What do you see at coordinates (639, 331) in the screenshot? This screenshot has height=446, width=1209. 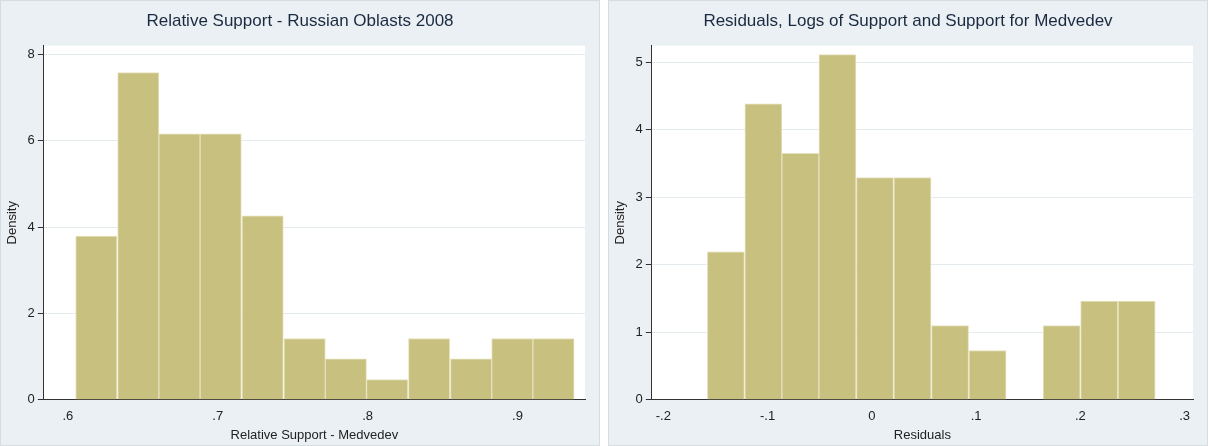 I see `y-tick-label: 1` at bounding box center [639, 331].